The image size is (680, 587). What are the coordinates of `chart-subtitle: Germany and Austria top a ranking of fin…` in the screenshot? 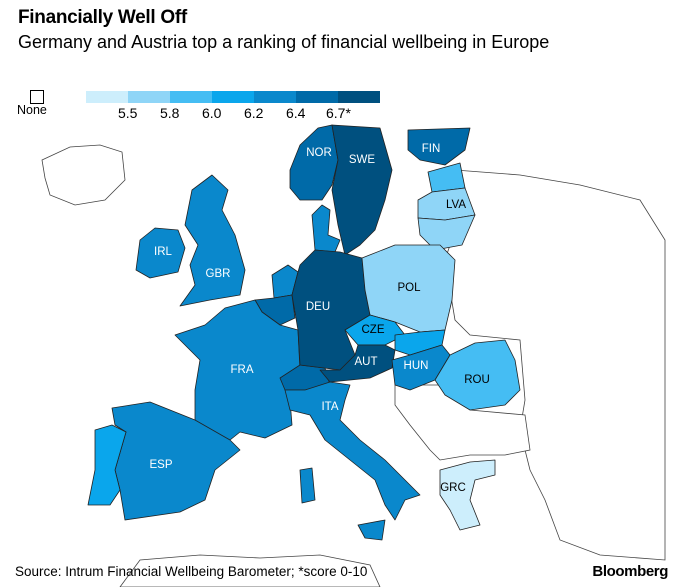 It's located at (284, 42).